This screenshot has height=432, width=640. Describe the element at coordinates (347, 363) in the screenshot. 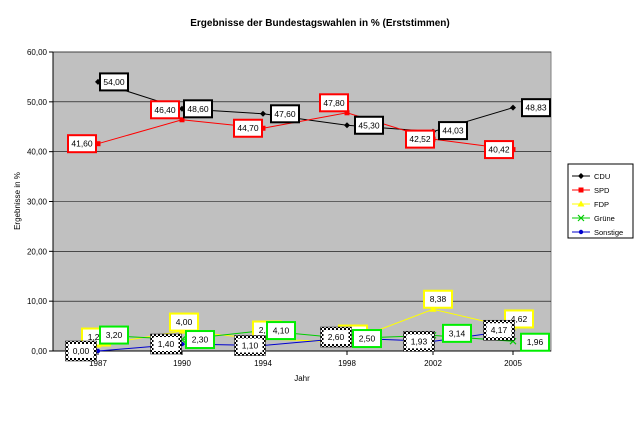

I see `x-tick-label: 1998` at that location.